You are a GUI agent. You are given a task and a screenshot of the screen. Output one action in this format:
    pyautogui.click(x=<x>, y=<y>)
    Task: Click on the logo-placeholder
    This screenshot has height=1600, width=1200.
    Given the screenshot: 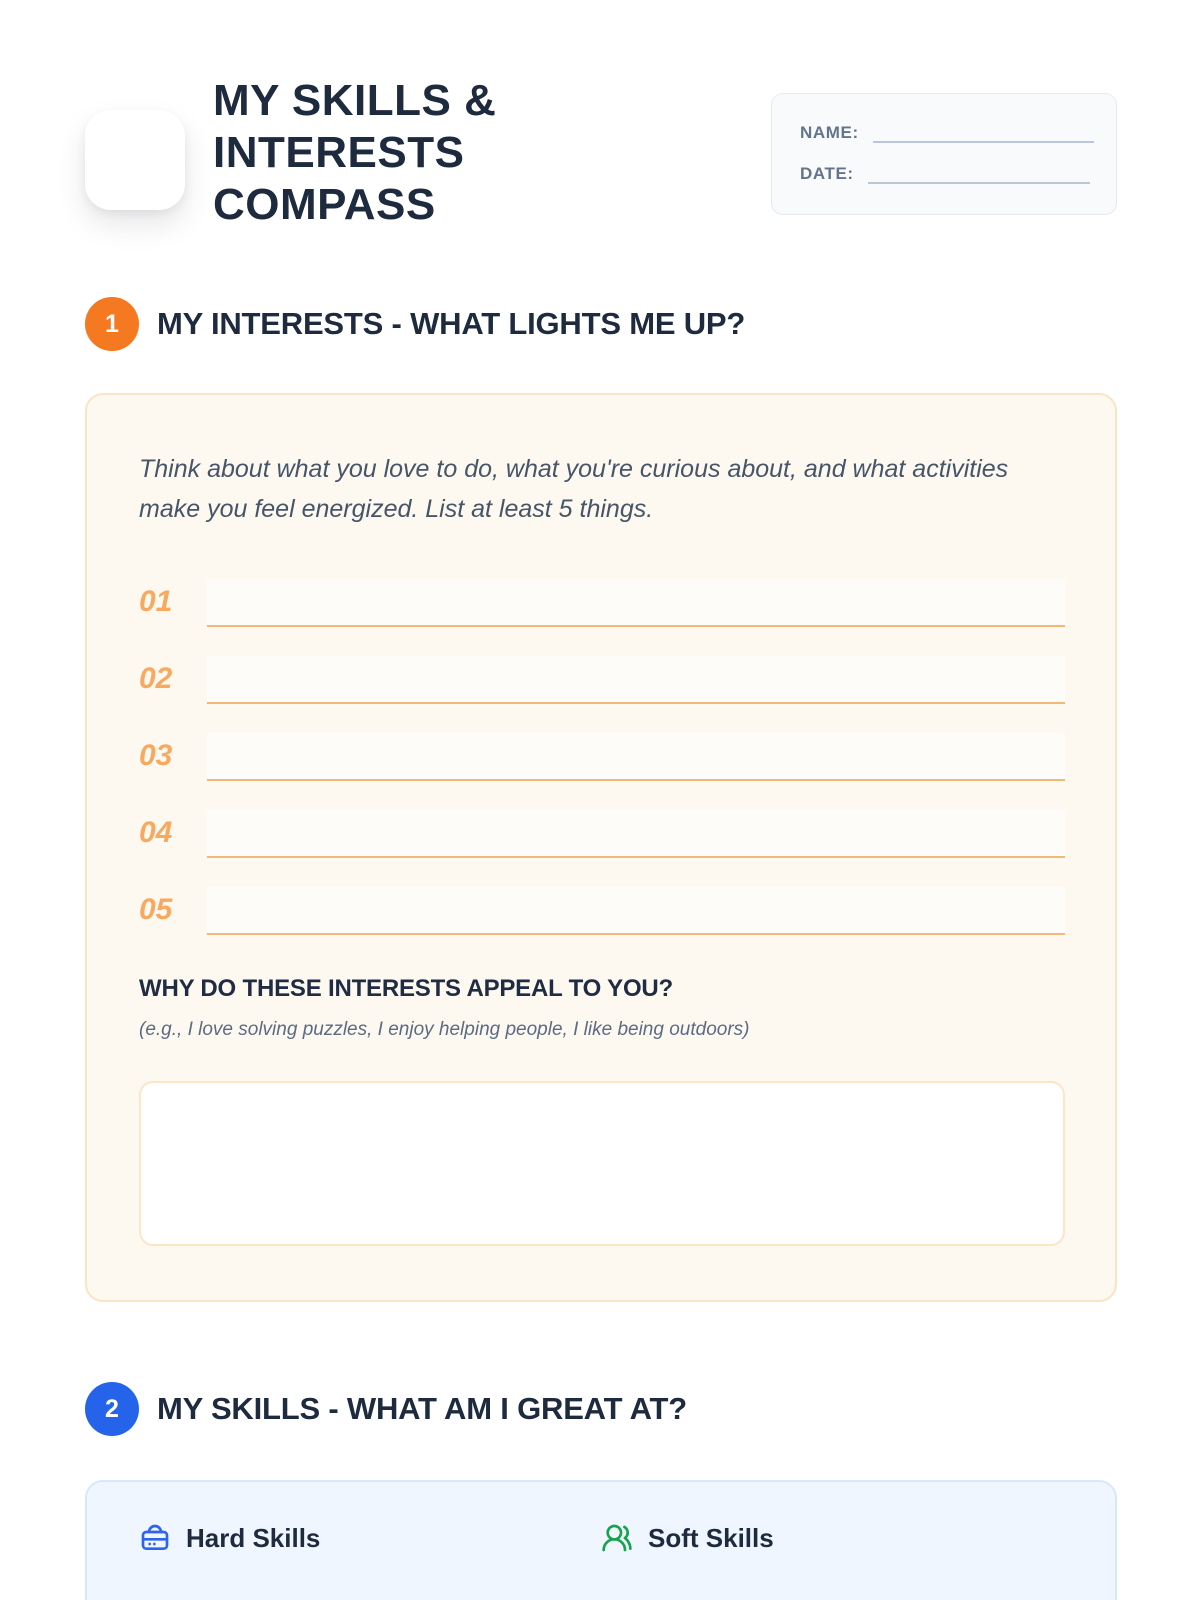 What is the action you would take?
    pyautogui.click(x=135, y=160)
    